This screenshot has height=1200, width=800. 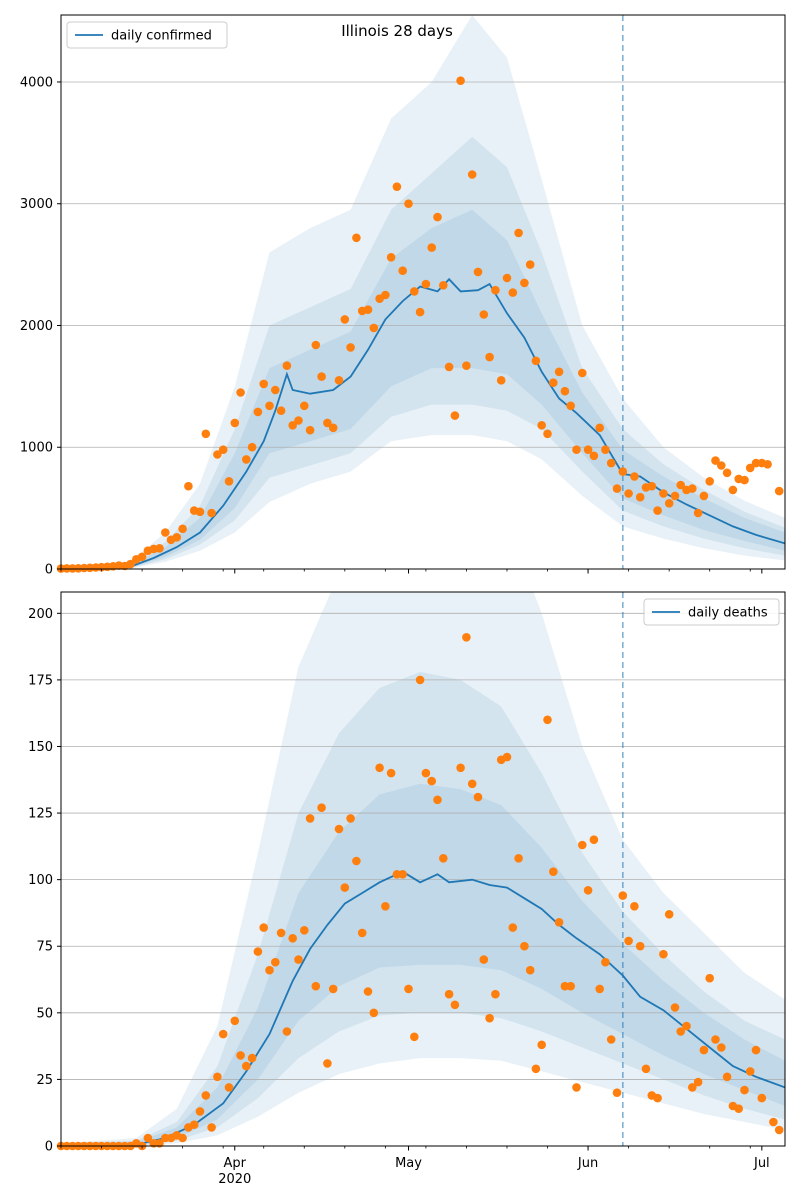 What do you see at coordinates (40, 880) in the screenshot?
I see `y-tick-label: 100` at bounding box center [40, 880].